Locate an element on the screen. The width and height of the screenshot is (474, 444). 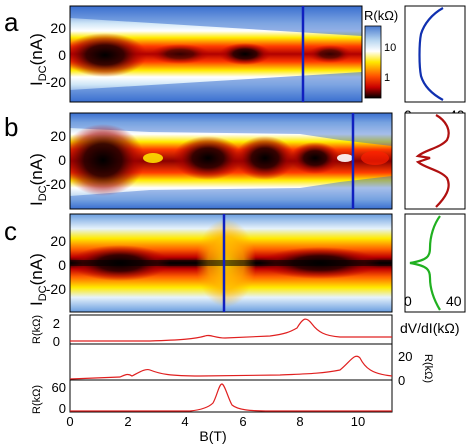
trace-3: R(kΩ) 60 0 is located at coordinates (212, 397).